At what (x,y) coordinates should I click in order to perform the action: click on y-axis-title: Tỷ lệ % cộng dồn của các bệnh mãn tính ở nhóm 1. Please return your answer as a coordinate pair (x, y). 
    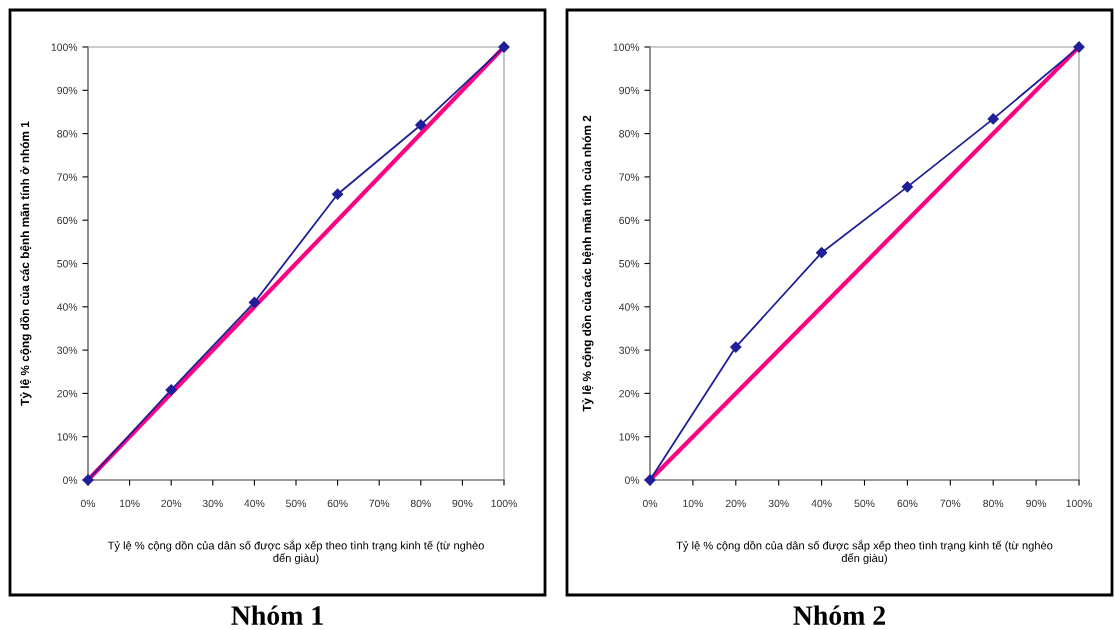
    Looking at the image, I should click on (25, 263).